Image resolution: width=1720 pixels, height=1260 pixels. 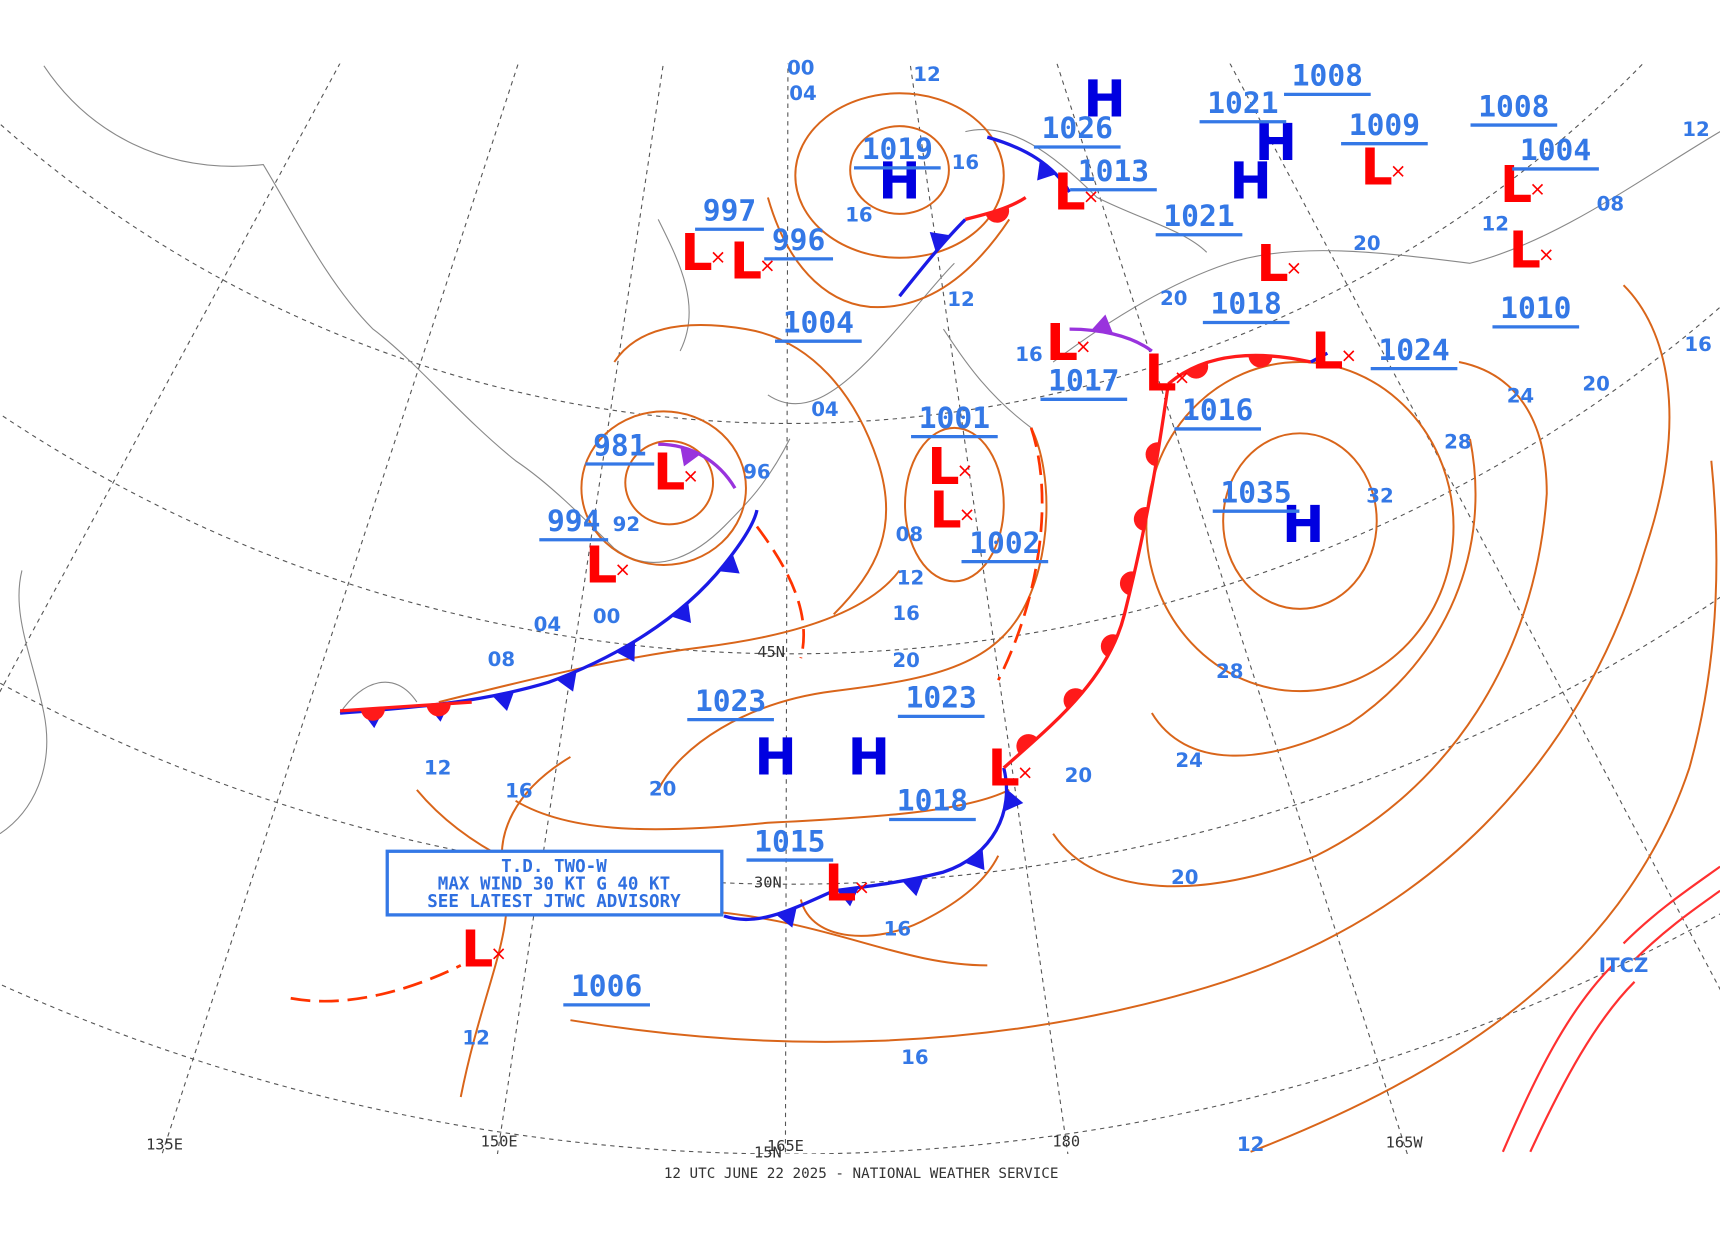 I want to click on itcz-label: ITCZ, so click(x=1624, y=965).